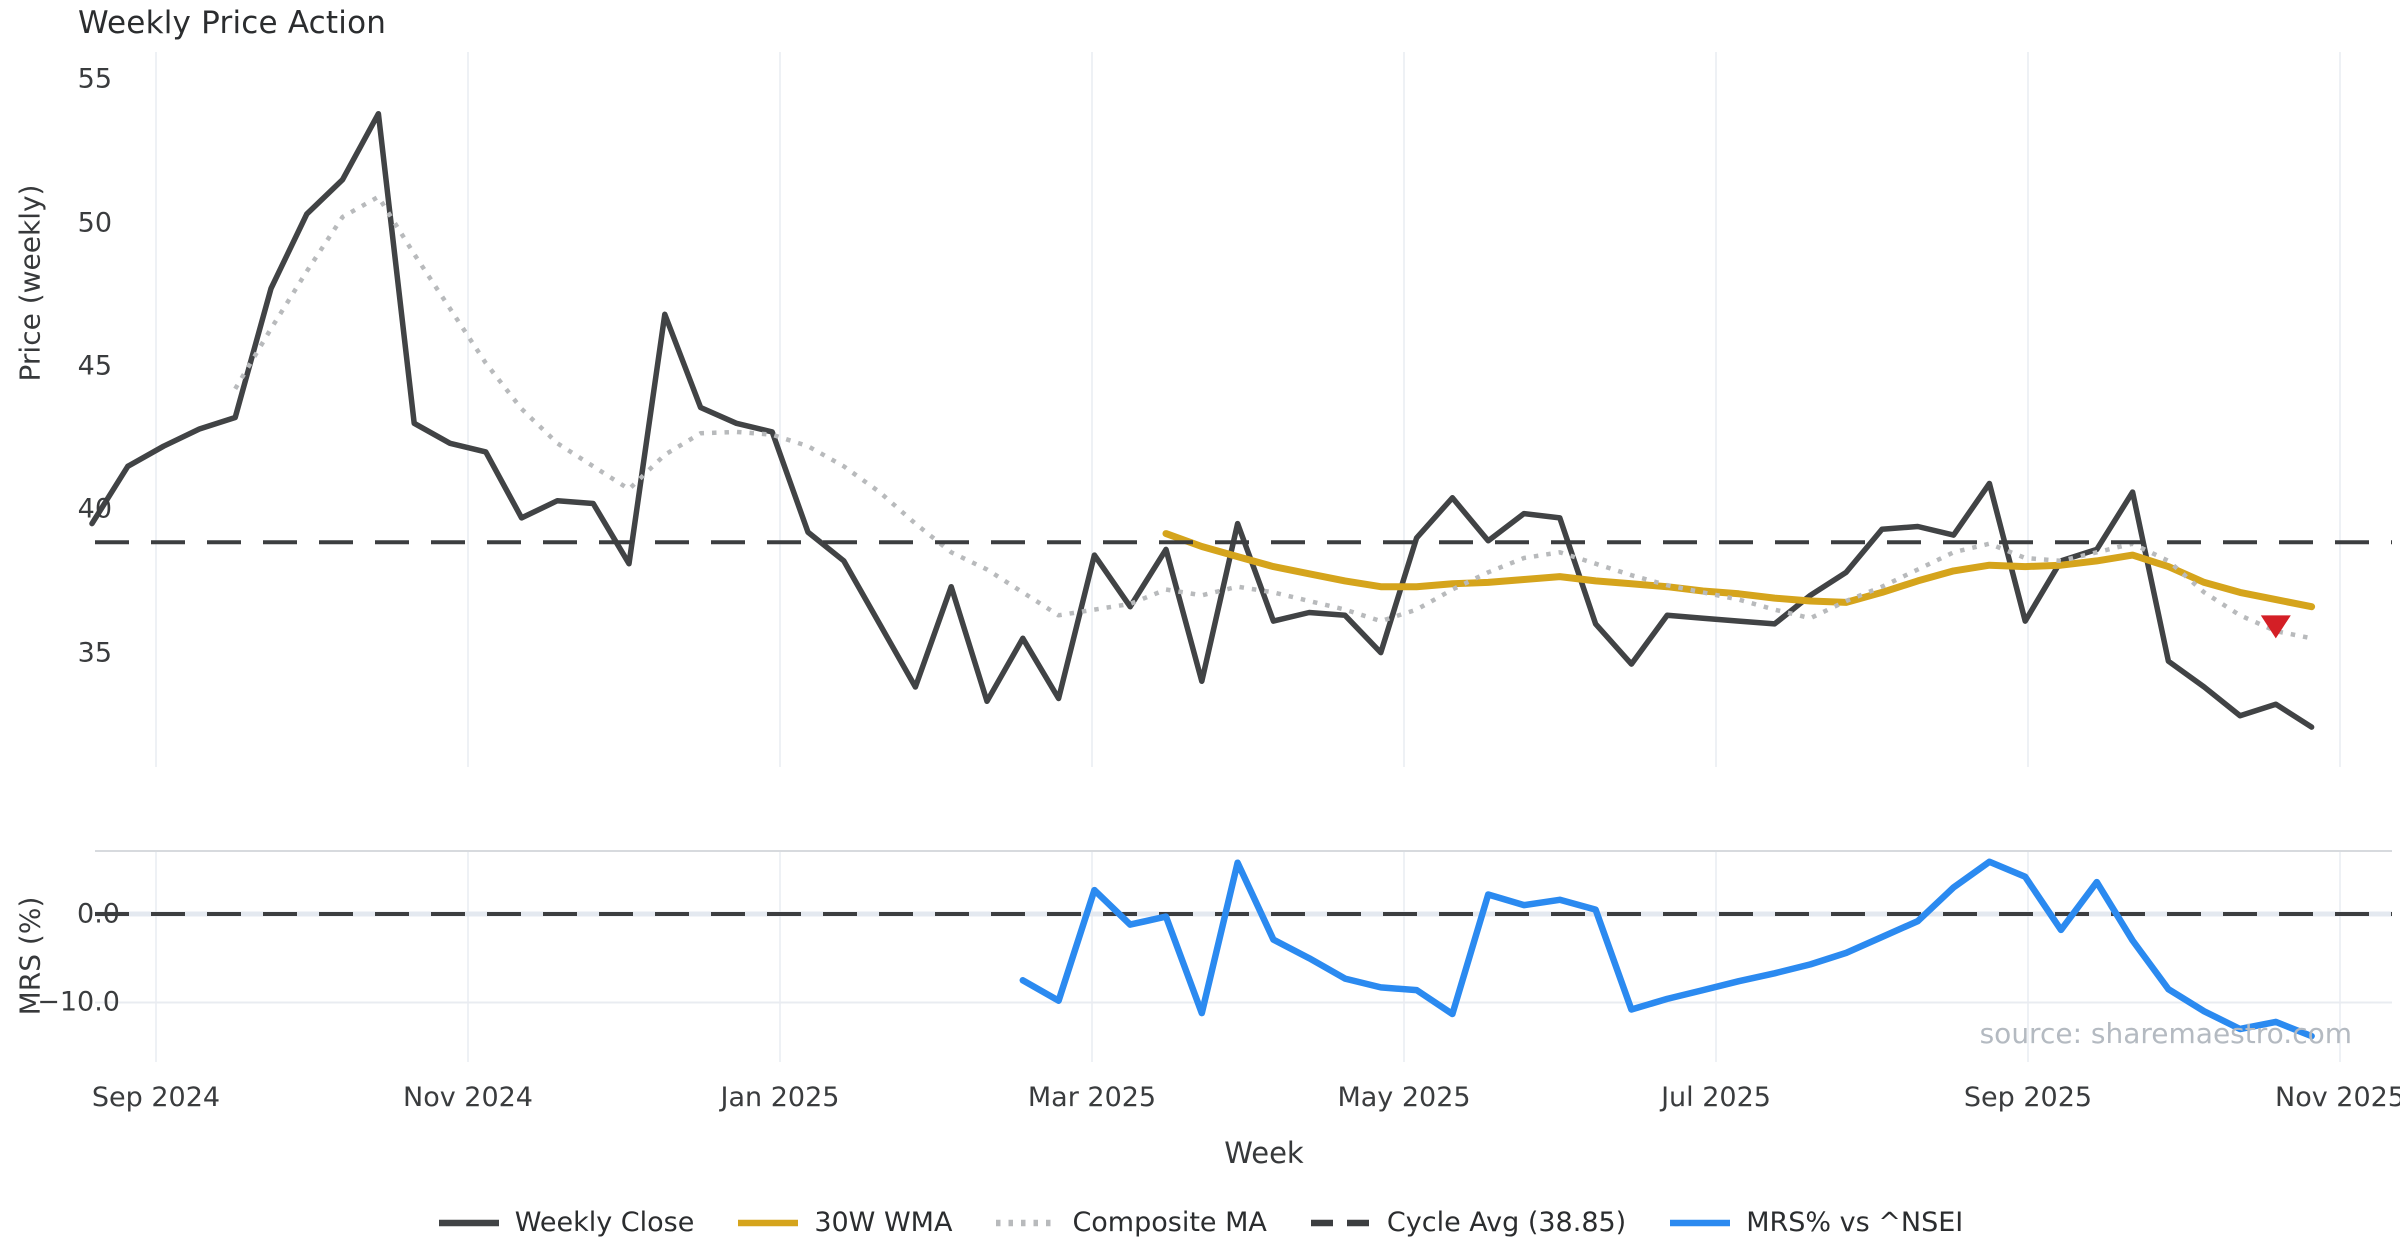 This screenshot has height=1260, width=2400. Describe the element at coordinates (94, 366) in the screenshot. I see `price-ytick: 45` at that location.